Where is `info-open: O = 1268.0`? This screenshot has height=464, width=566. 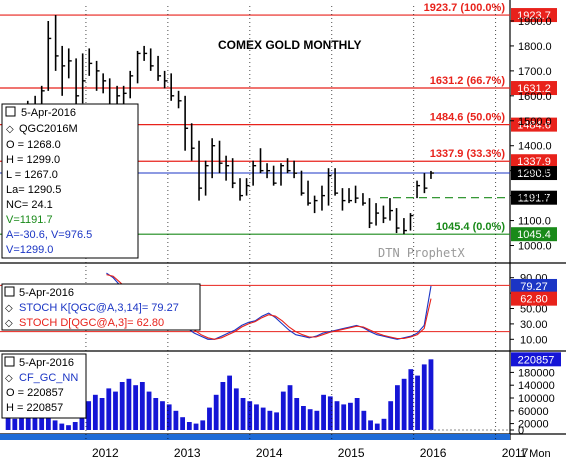
info-open: O = 1268.0 is located at coordinates (33, 145).